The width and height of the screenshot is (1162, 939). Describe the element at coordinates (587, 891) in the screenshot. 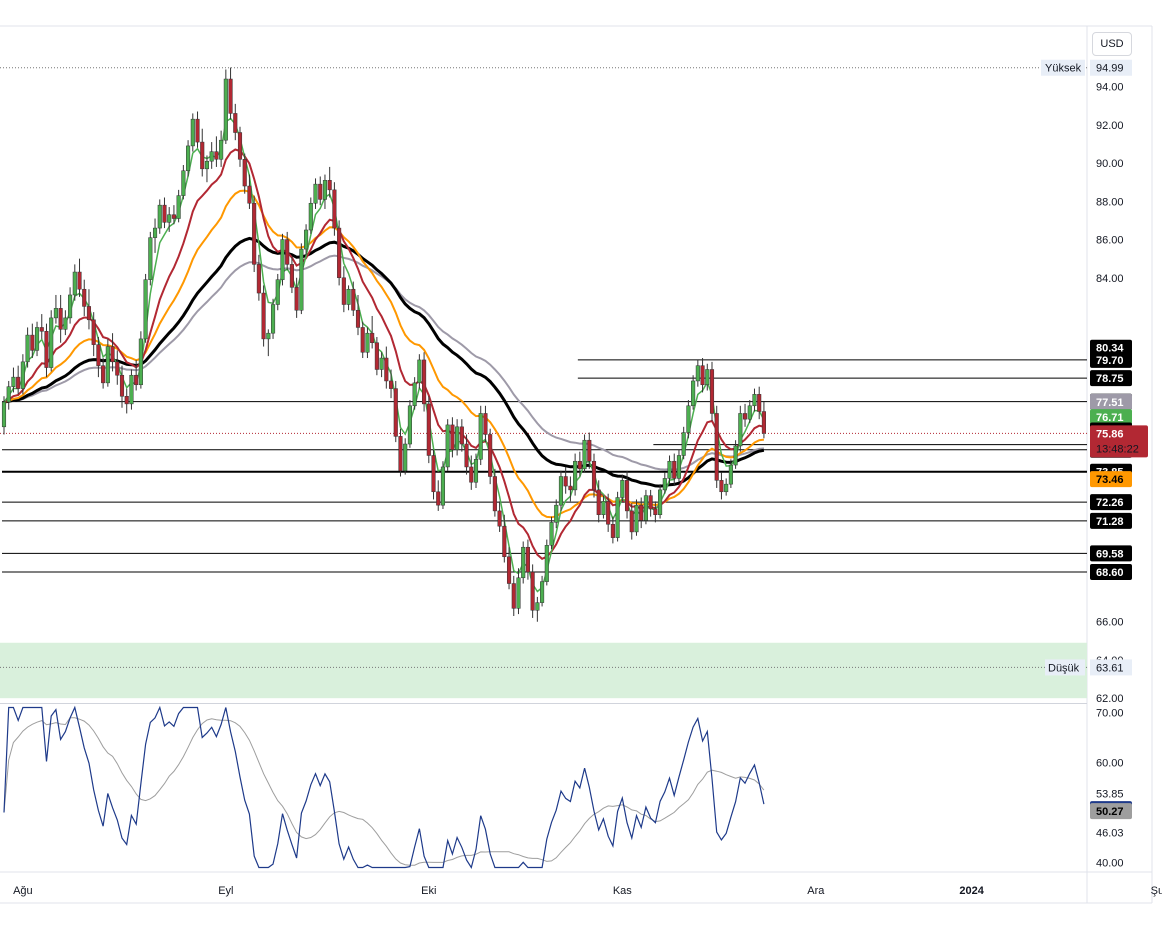

I see `time-axis: Ağu Eyl Eki Kas Ara 2024 Şub` at that location.